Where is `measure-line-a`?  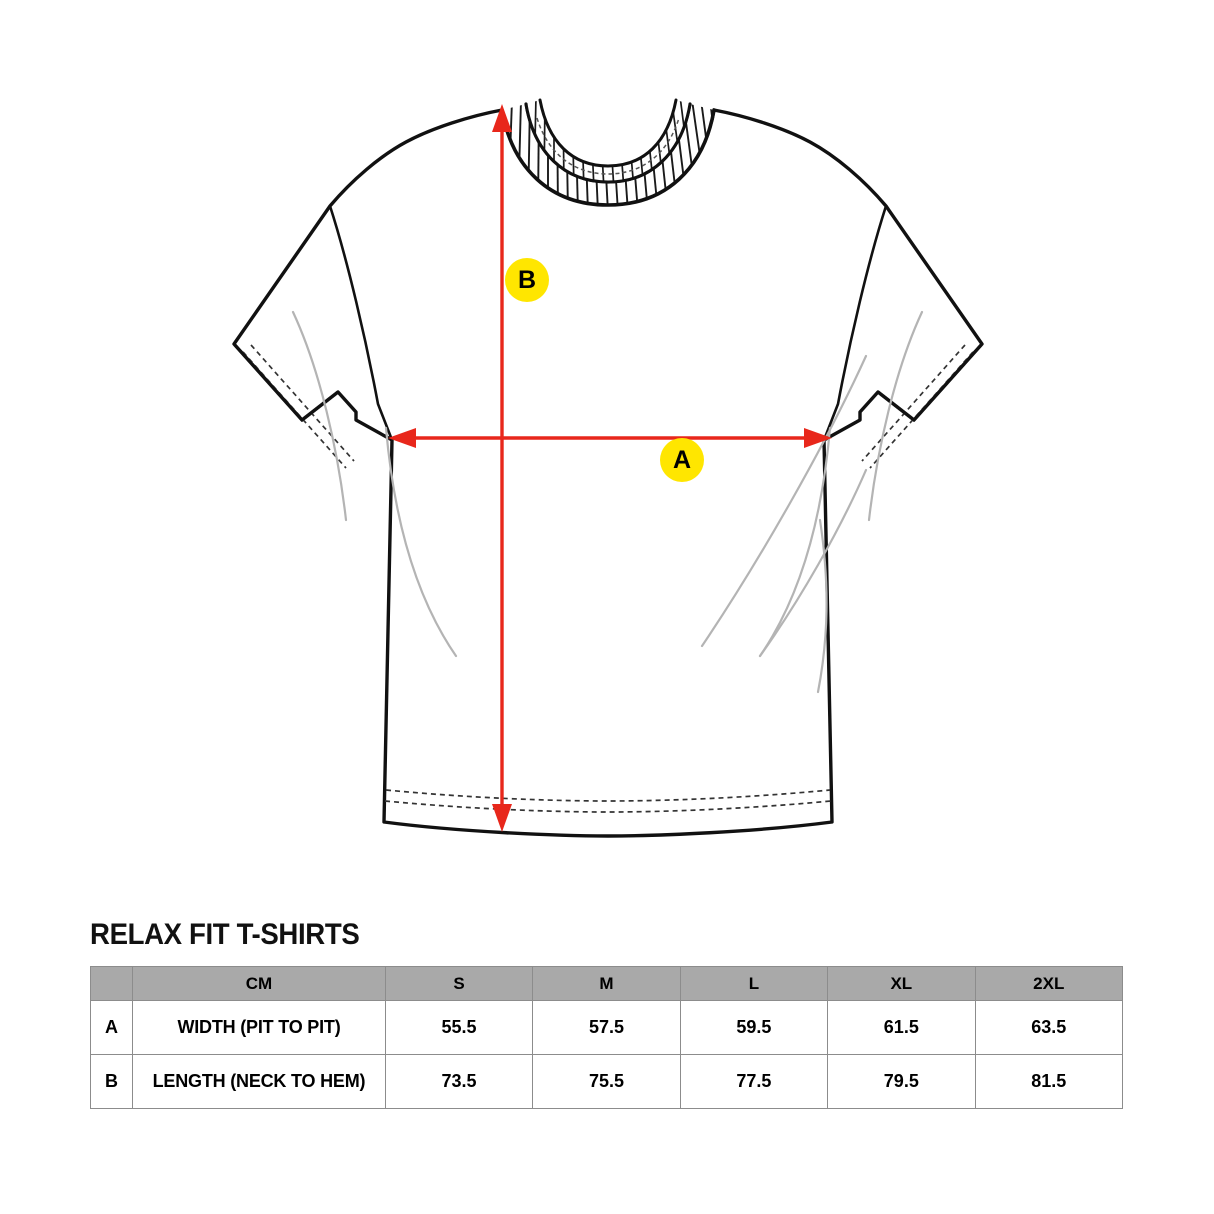 measure-line-a is located at coordinates (610, 438).